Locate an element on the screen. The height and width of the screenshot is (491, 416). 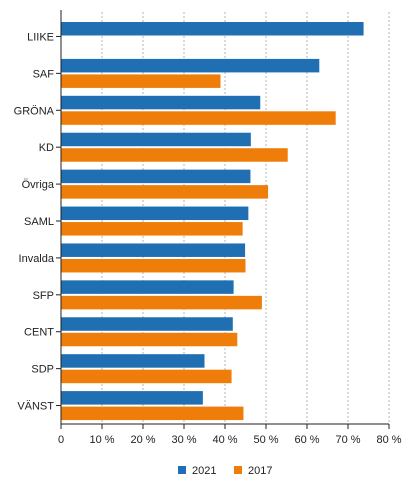
bar-invalda-2021 is located at coordinates (153, 250).